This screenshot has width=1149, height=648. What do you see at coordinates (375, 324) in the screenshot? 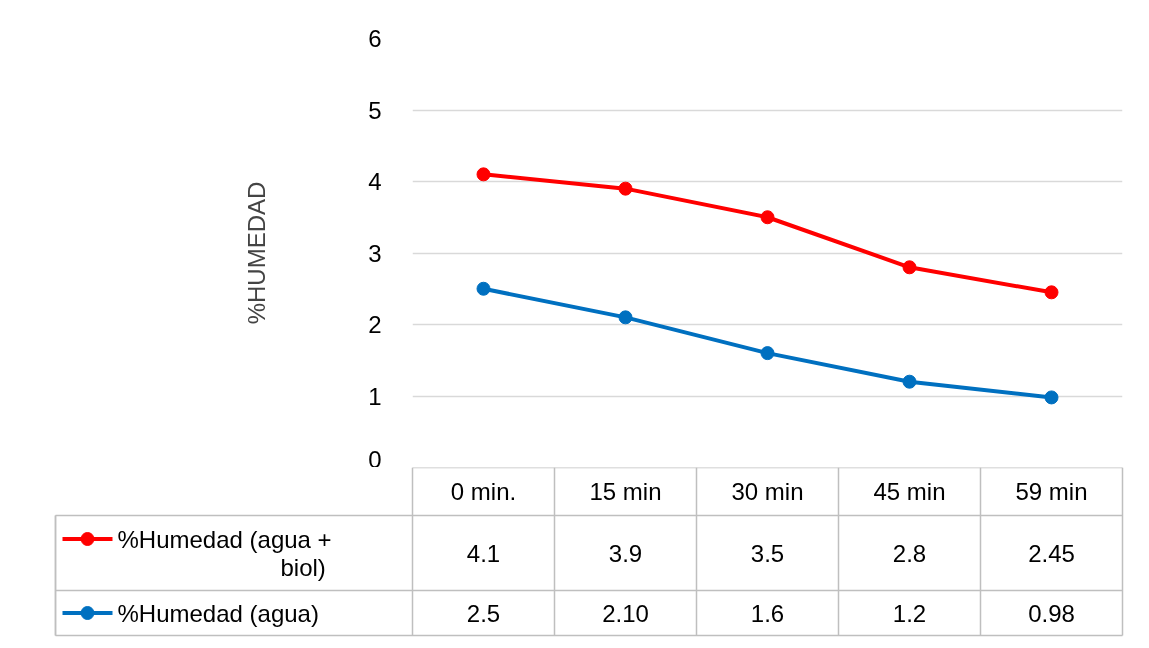
I see `y-tick-label: 2` at bounding box center [375, 324].